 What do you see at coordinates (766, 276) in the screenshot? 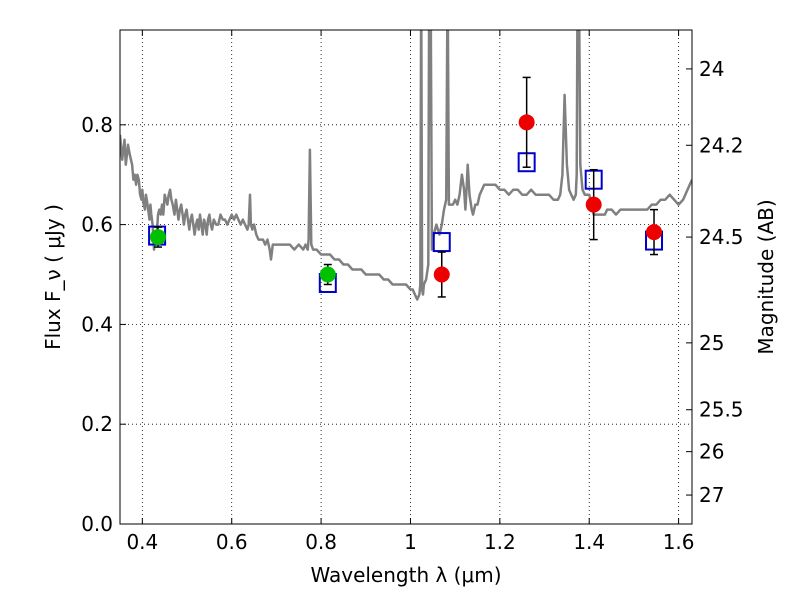
I see `y2-axis-label: Magnitude (AB)` at bounding box center [766, 276].